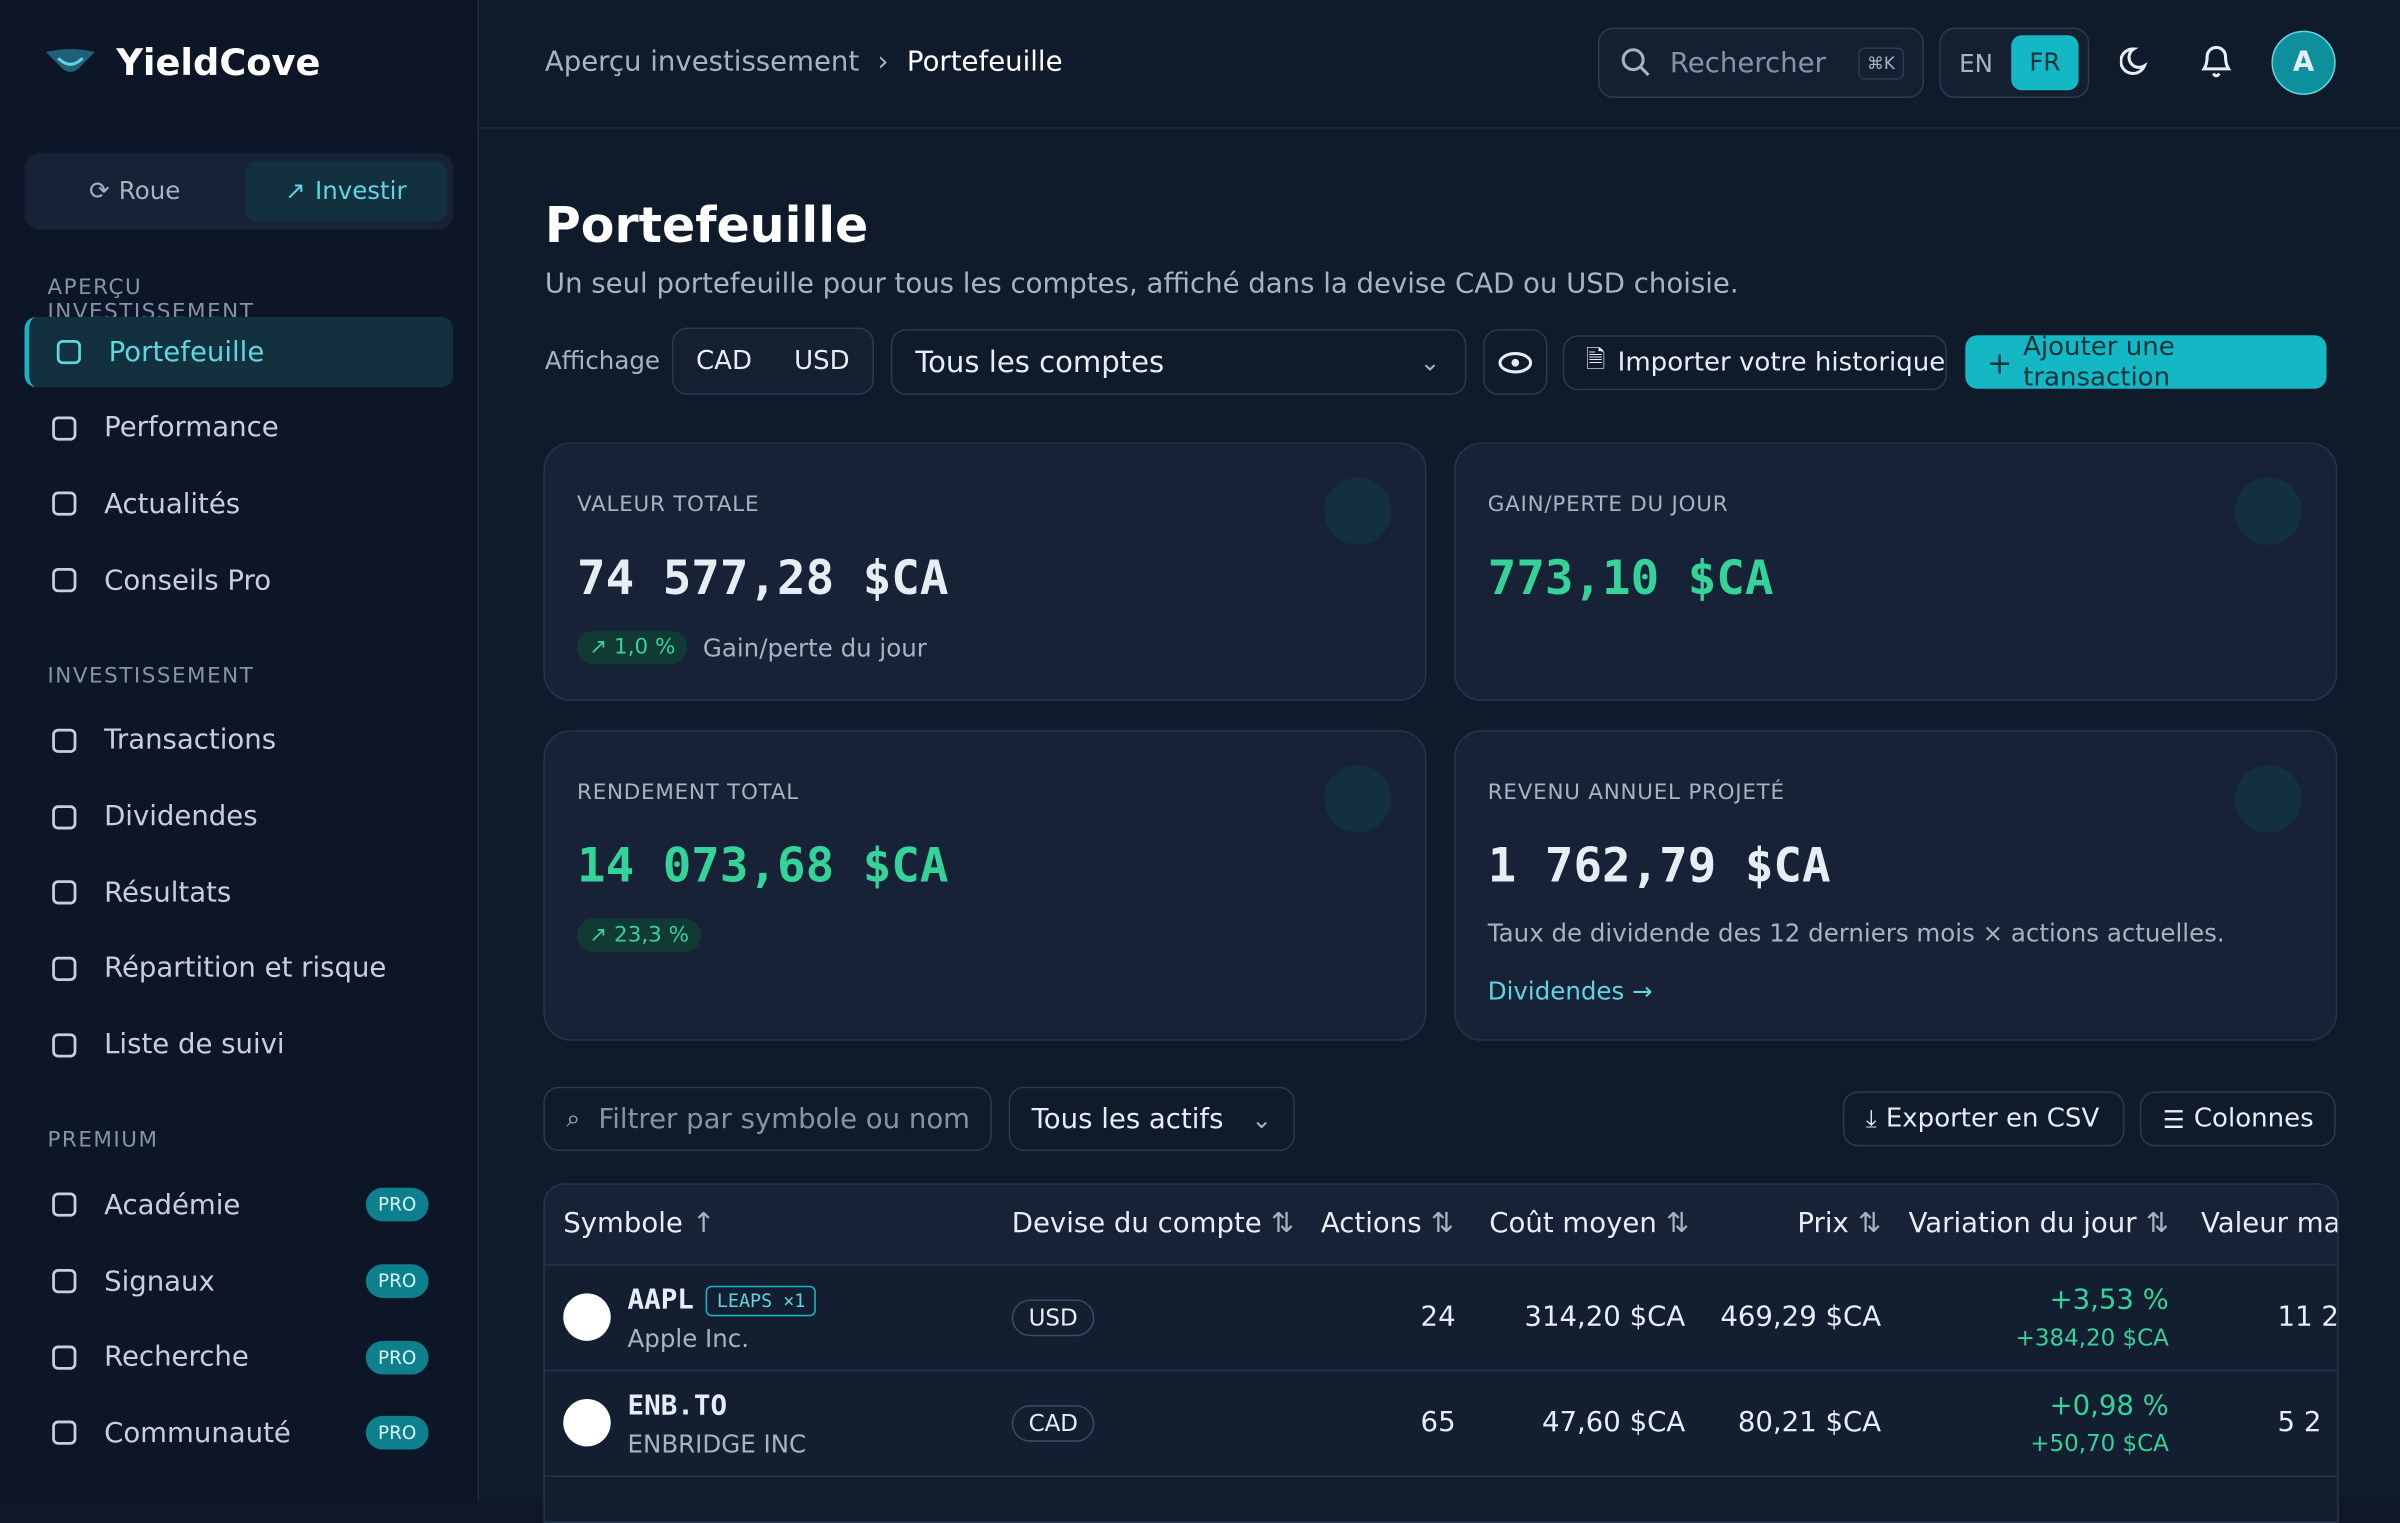 This screenshot has width=2400, height=1523. Describe the element at coordinates (1839, 1225) in the screenshot. I see `column-header: Prix ⇅` at that location.